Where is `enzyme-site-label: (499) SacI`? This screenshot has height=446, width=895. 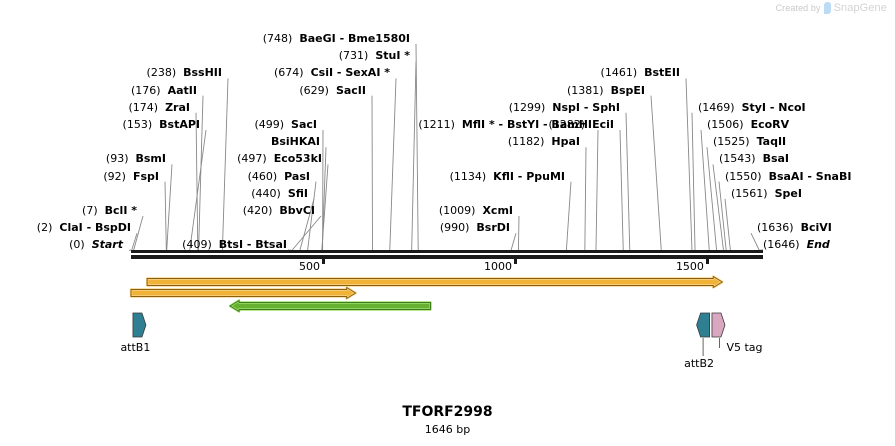 enzyme-site-label: (499) SacI is located at coordinates (285, 125).